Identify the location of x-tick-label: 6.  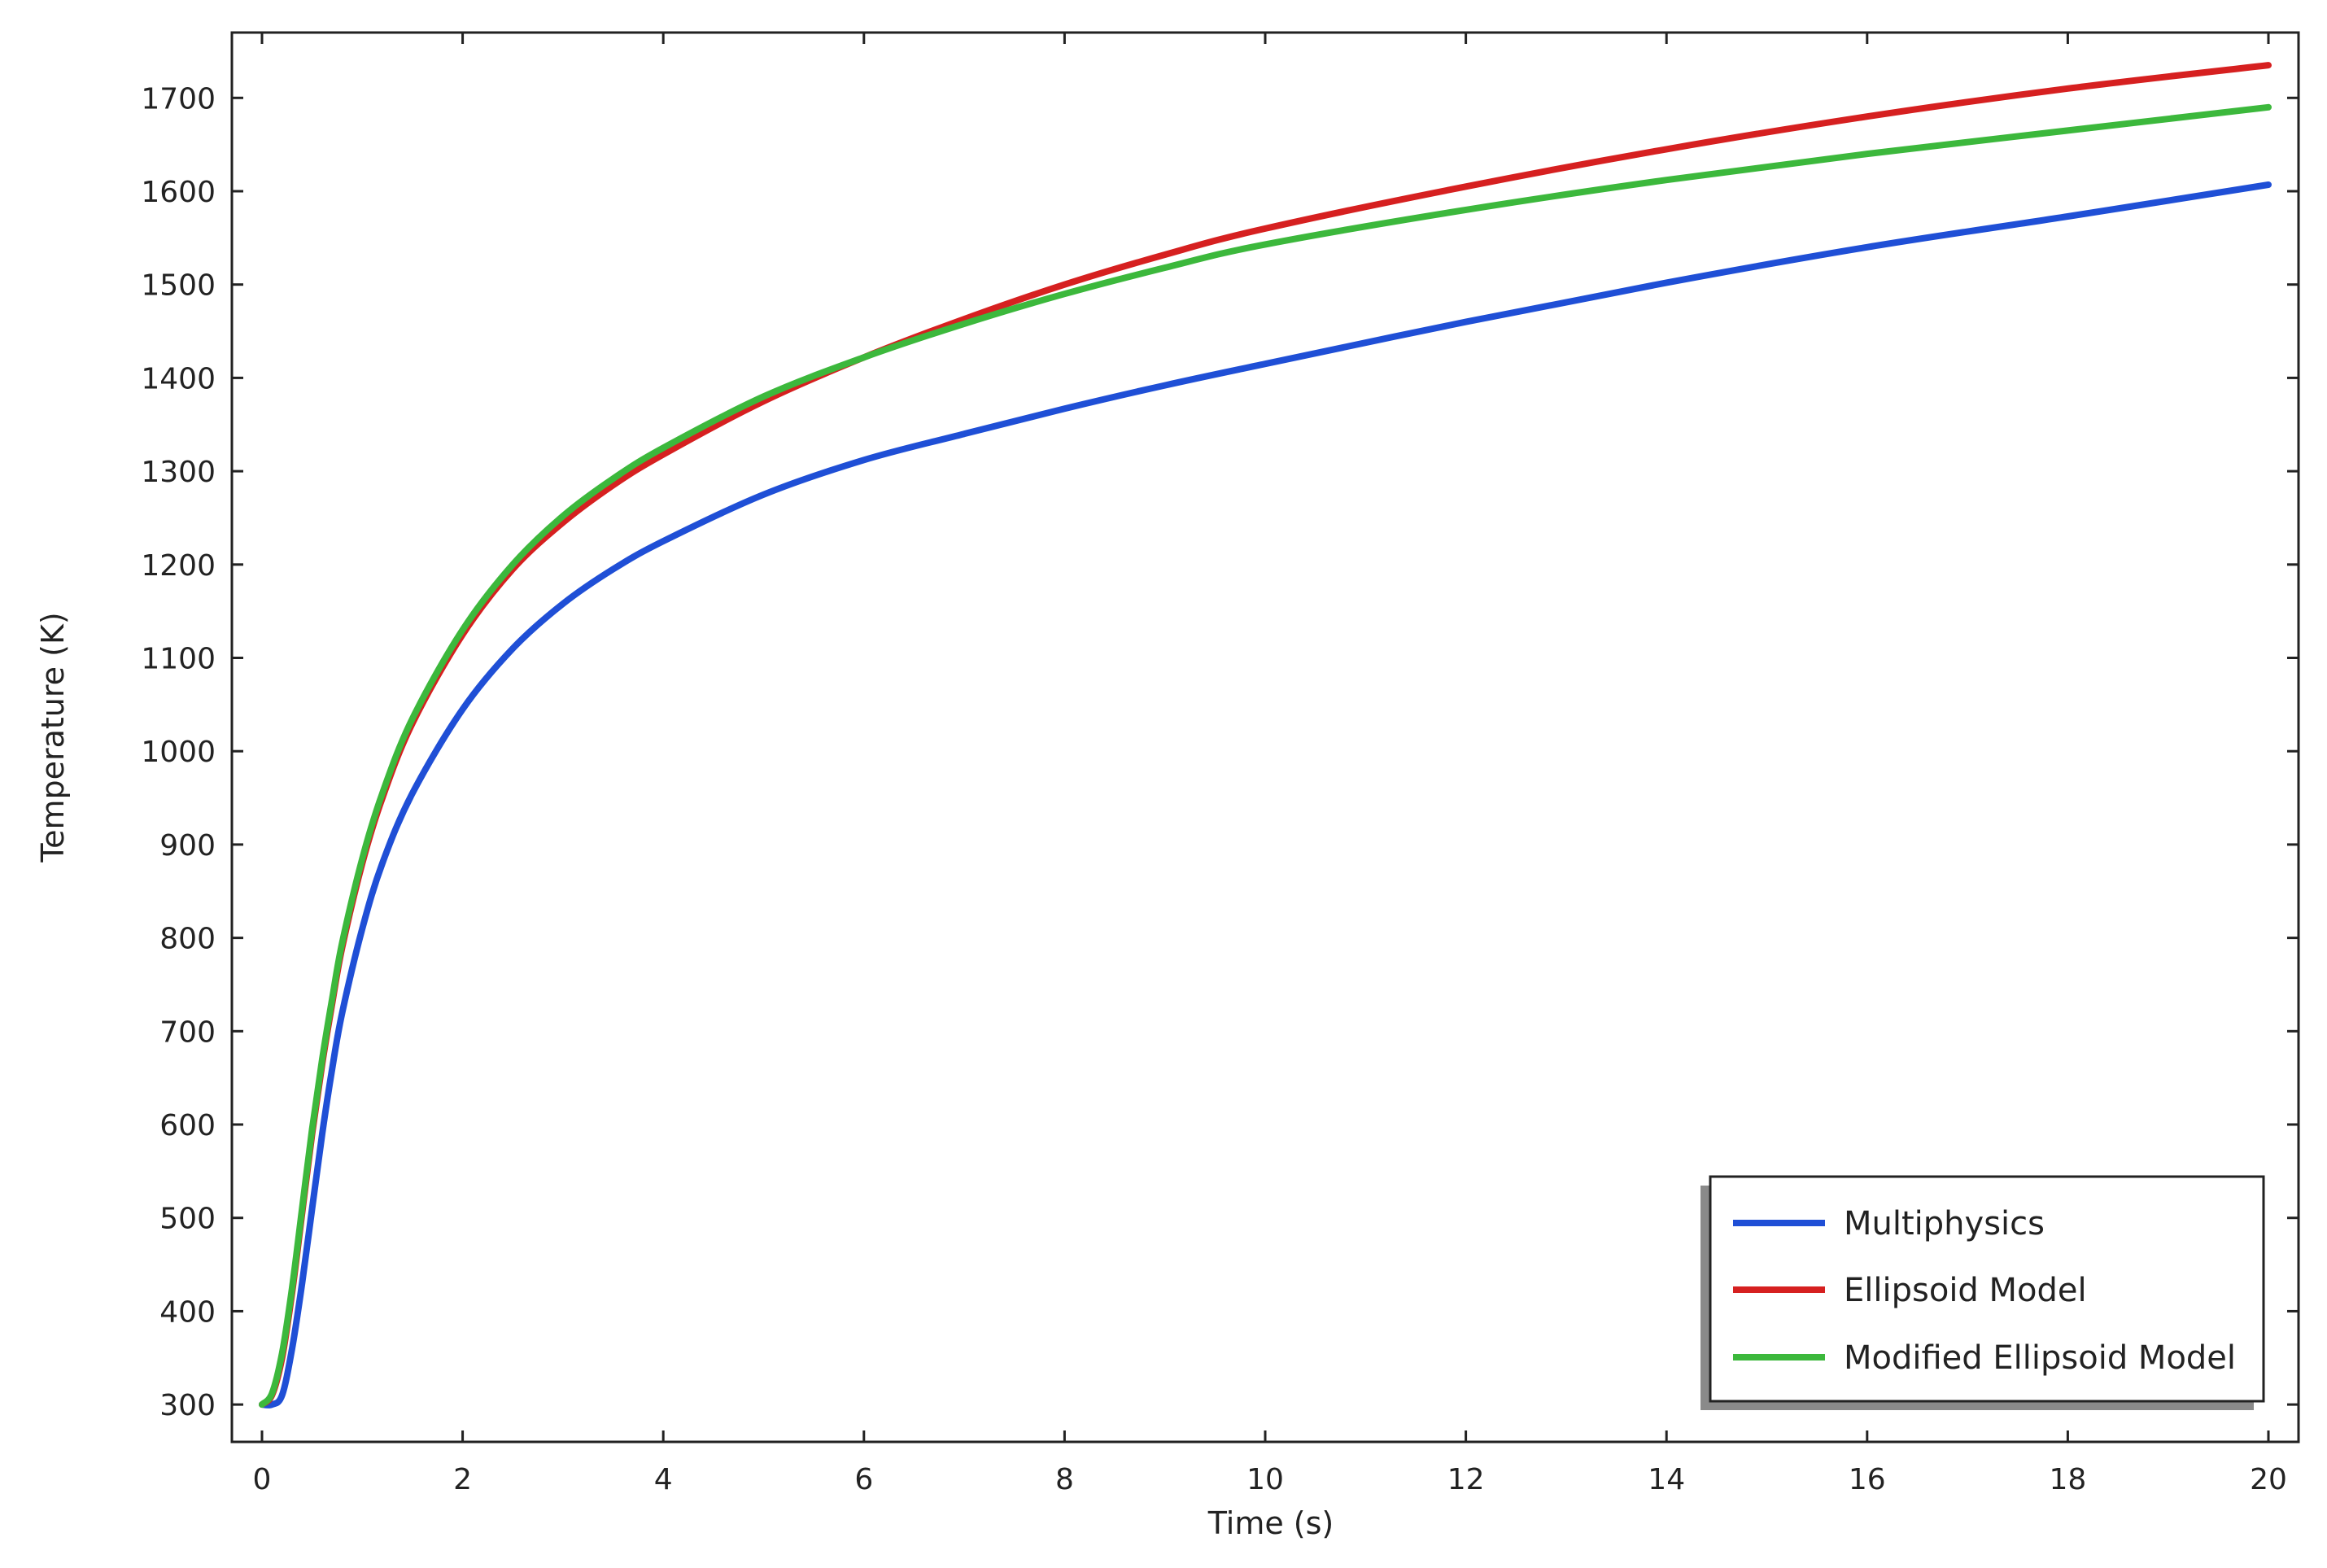
(863, 1479).